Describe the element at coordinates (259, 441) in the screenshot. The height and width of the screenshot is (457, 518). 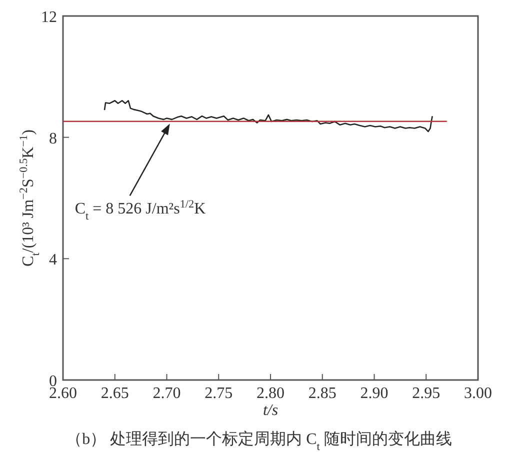
I see `text: （b） 处理得到的一个标定周期内 C$_{t}$ 随时间的变化曲线` at that location.